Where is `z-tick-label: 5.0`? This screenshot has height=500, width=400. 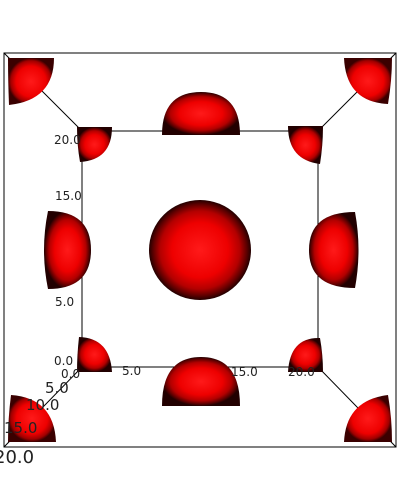
z-tick-label: 5.0 is located at coordinates (57, 388).